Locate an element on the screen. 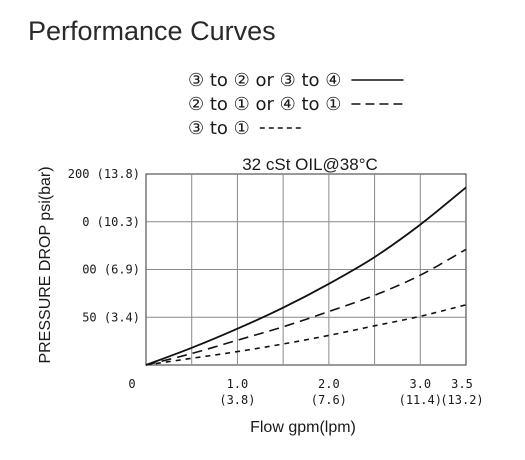  y-tick-label: 00 (6.9) is located at coordinates (111, 270).